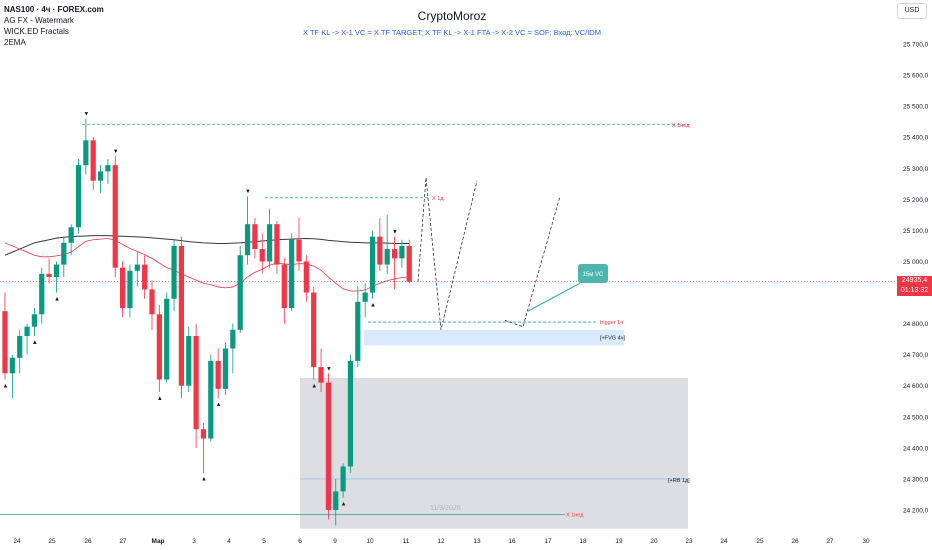 This screenshot has height=550, width=932. I want to click on time-tick-label: 13, so click(477, 541).